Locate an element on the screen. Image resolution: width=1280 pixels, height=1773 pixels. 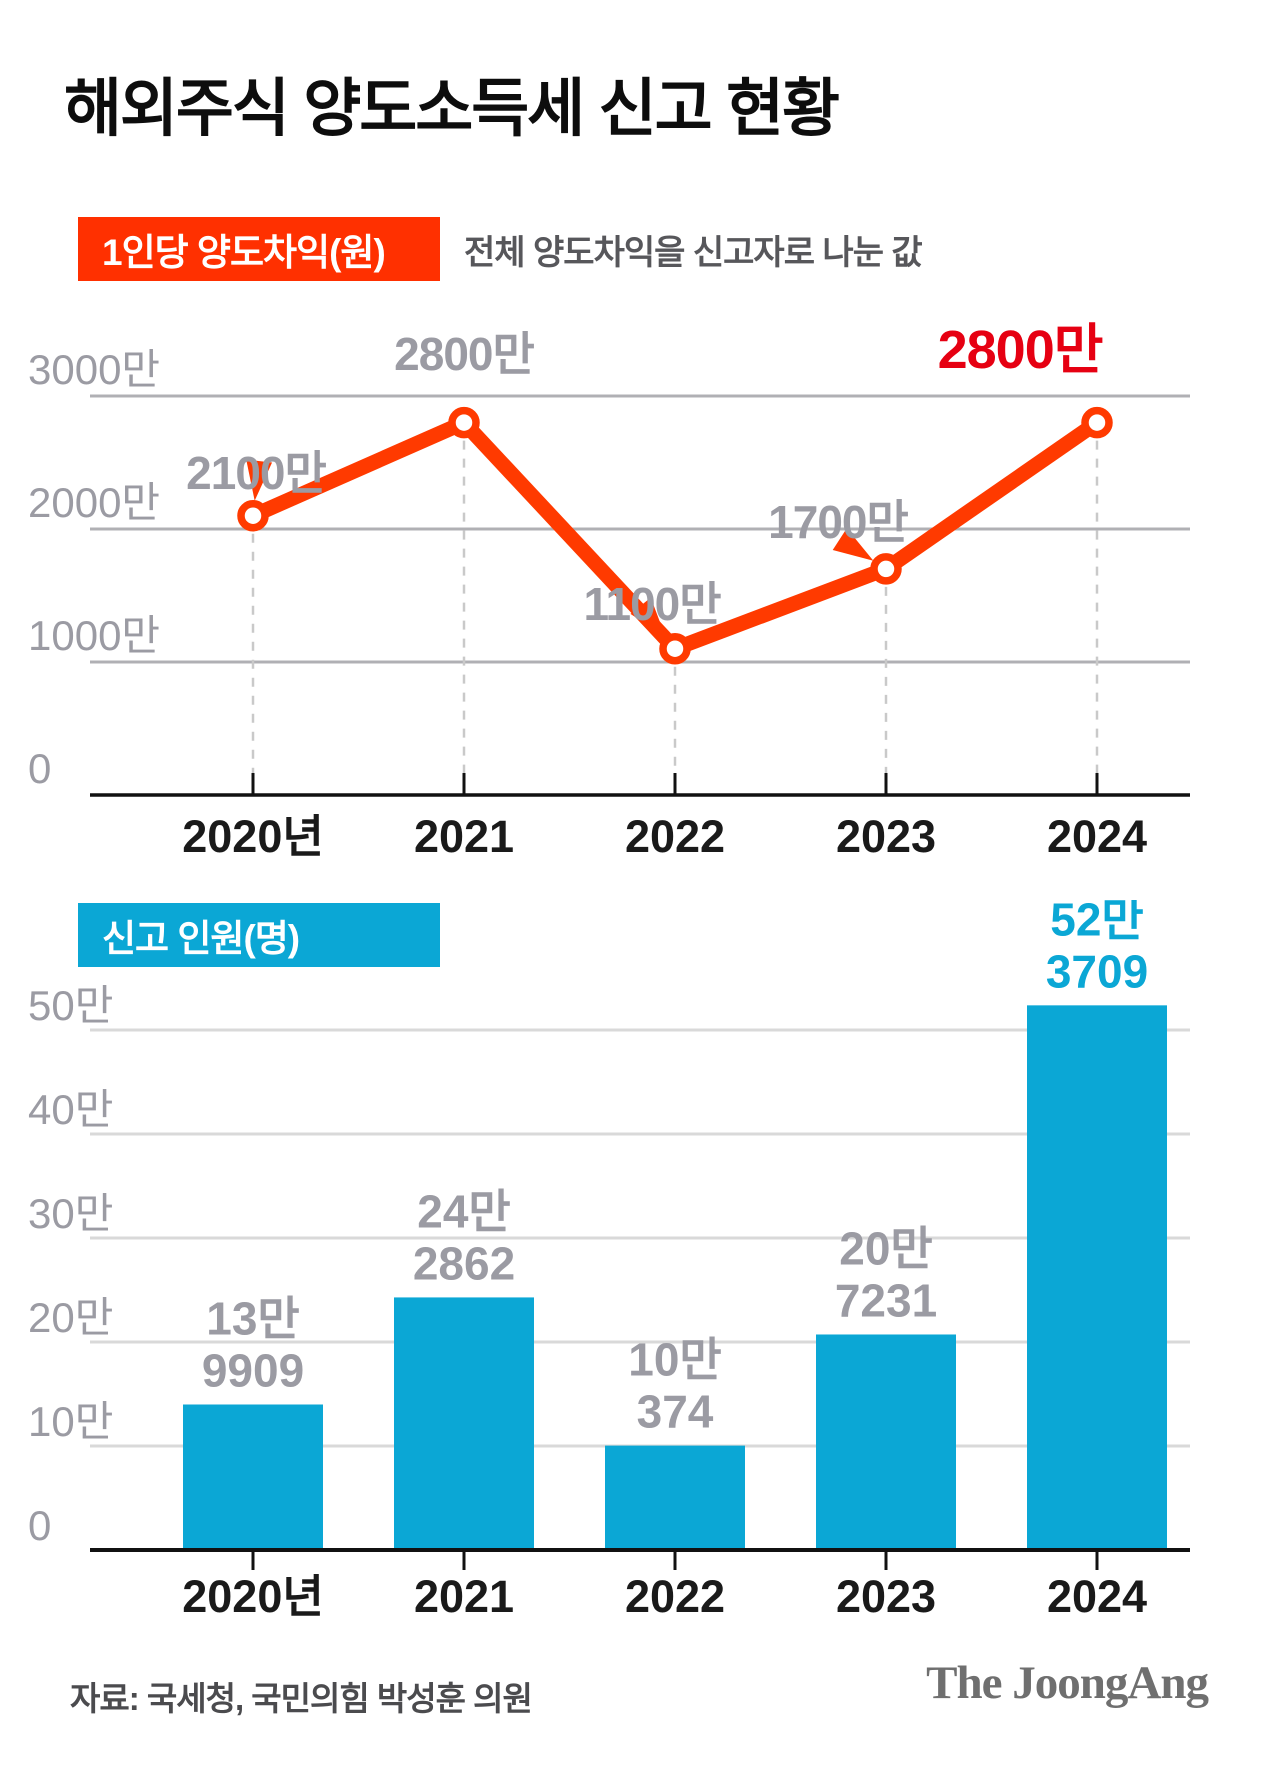
bar-chart-legend-badge: 신고 인원(명) is located at coordinates (259, 935).